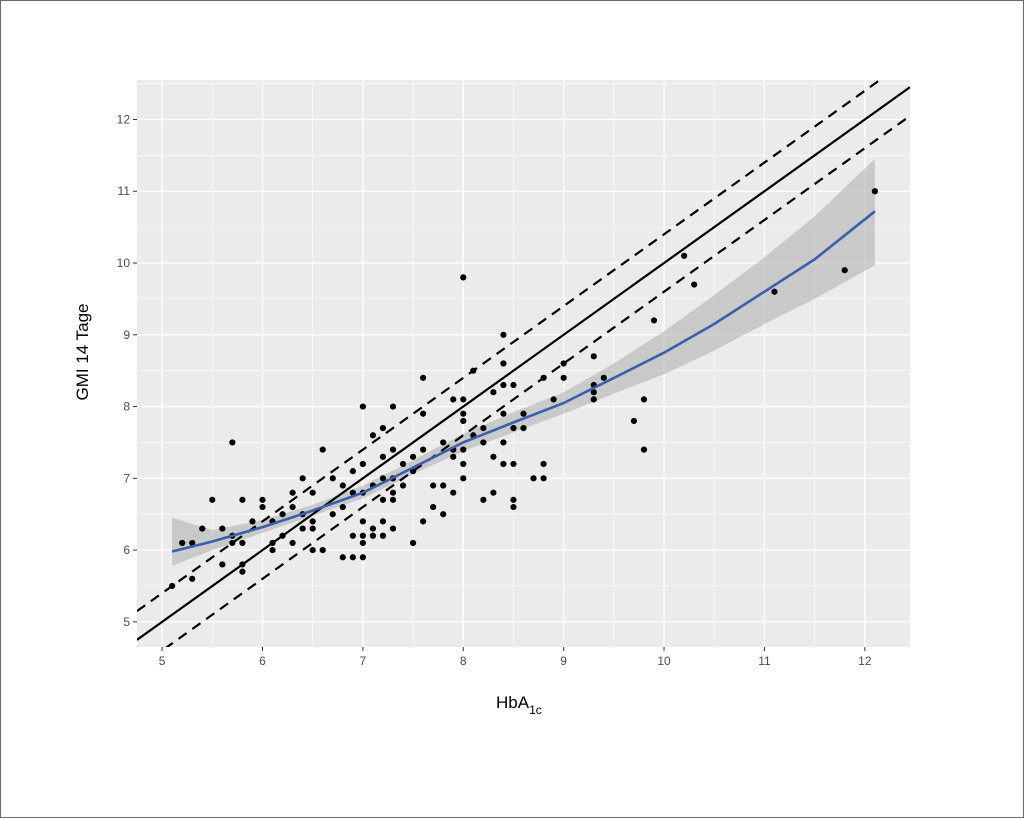  What do you see at coordinates (664, 661) in the screenshot?
I see `x-tick-label: 10` at bounding box center [664, 661].